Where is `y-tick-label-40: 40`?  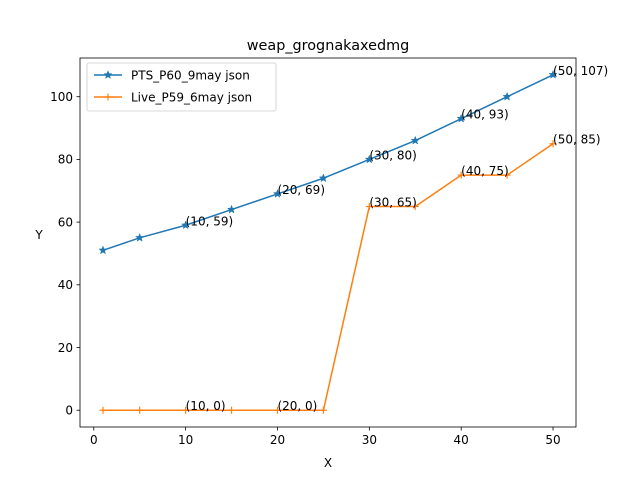
y-tick-label-40: 40 is located at coordinates (65, 285).